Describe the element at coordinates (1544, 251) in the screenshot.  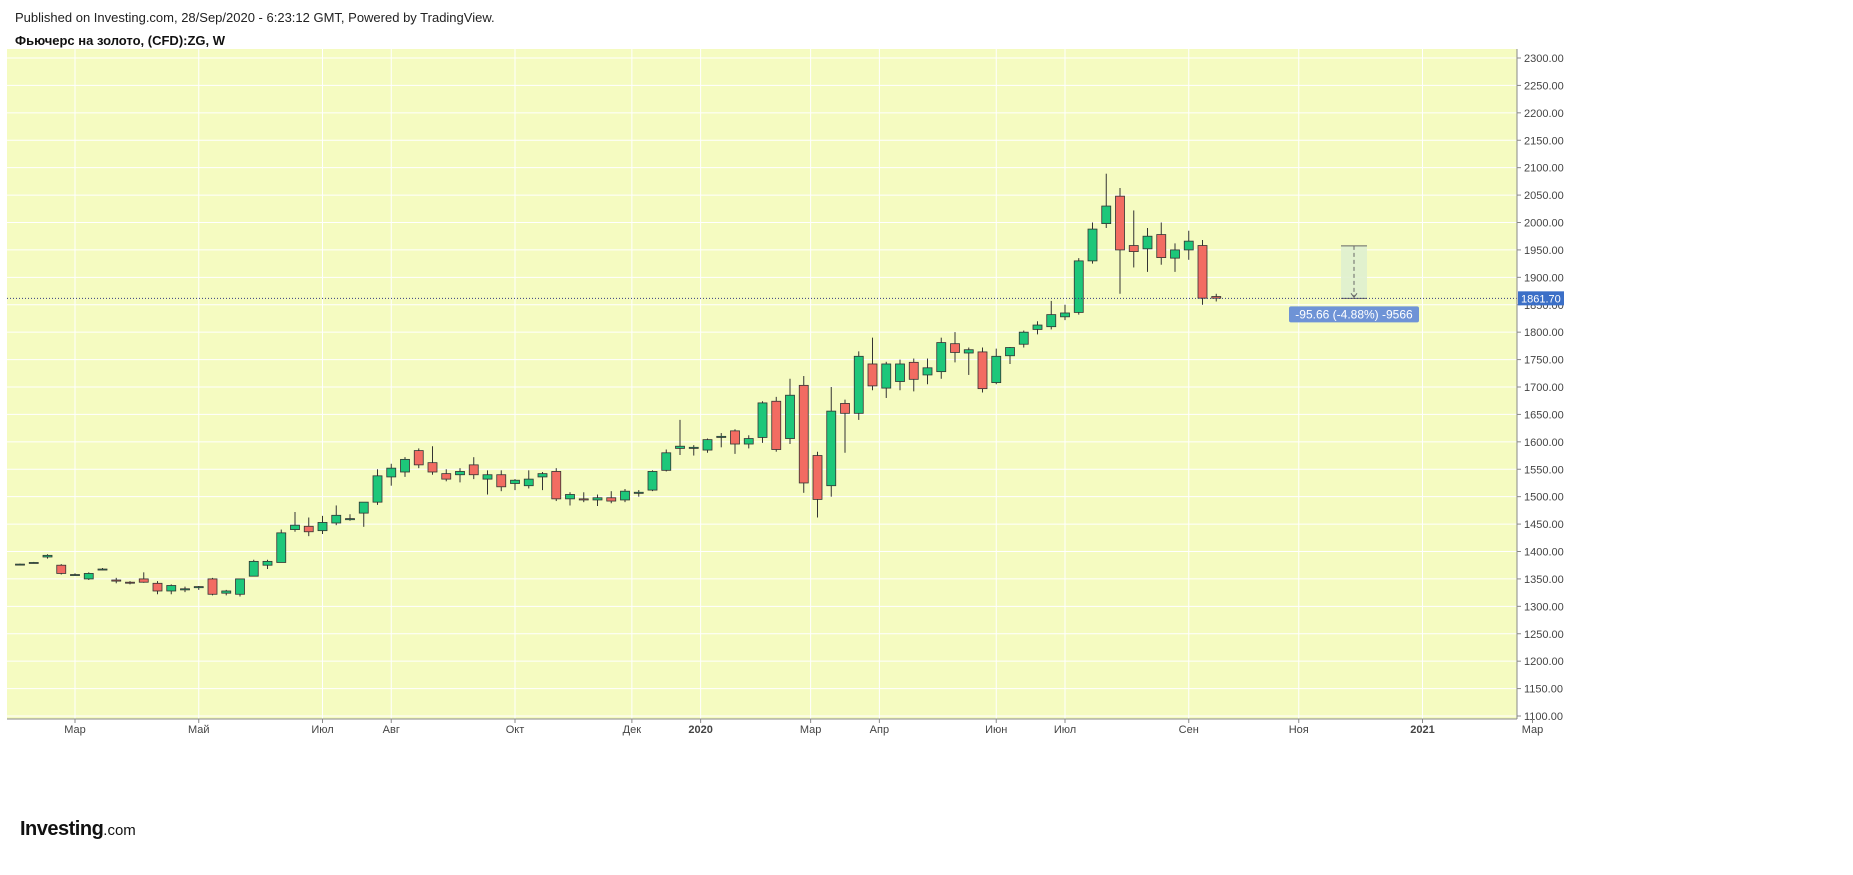
I see `y-tick-label: 1950.00` at that location.